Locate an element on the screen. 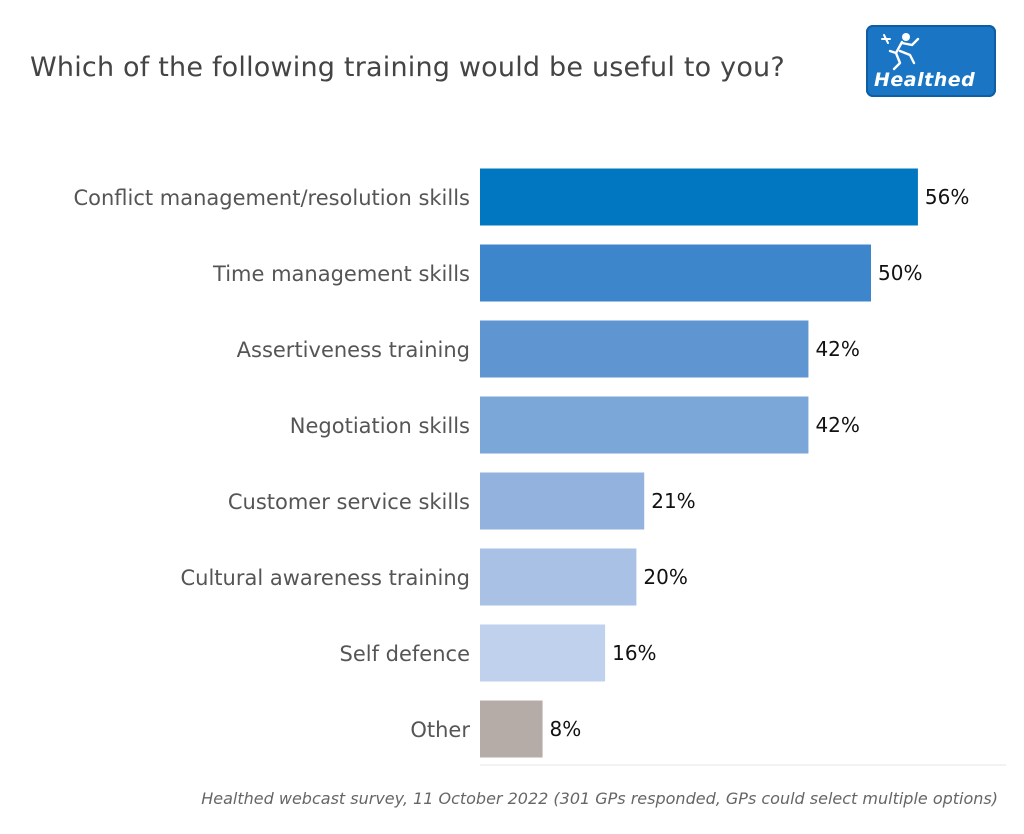  category-label: Assertiveness training is located at coordinates (353, 350).